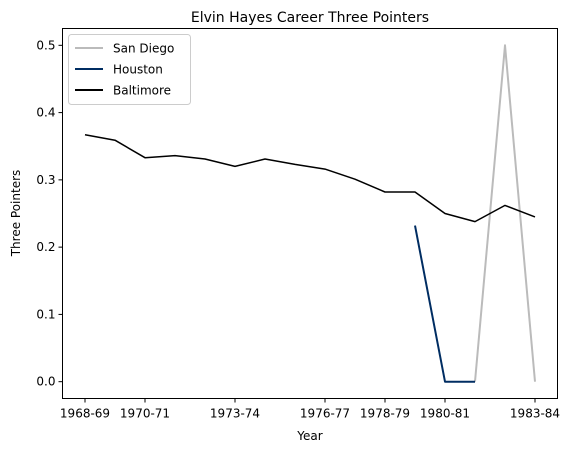 The image size is (573, 453). What do you see at coordinates (45, 113) in the screenshot?
I see `y-tick-label: 0.4` at bounding box center [45, 113].